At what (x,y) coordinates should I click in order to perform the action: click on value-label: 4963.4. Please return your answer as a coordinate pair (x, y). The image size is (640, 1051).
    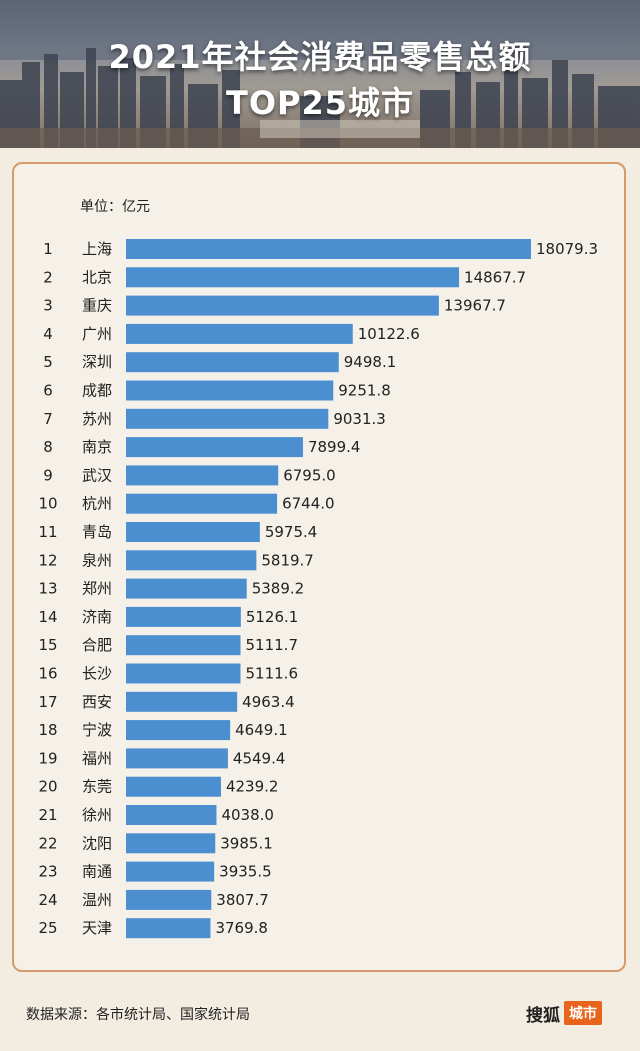
    Looking at the image, I should click on (268, 702).